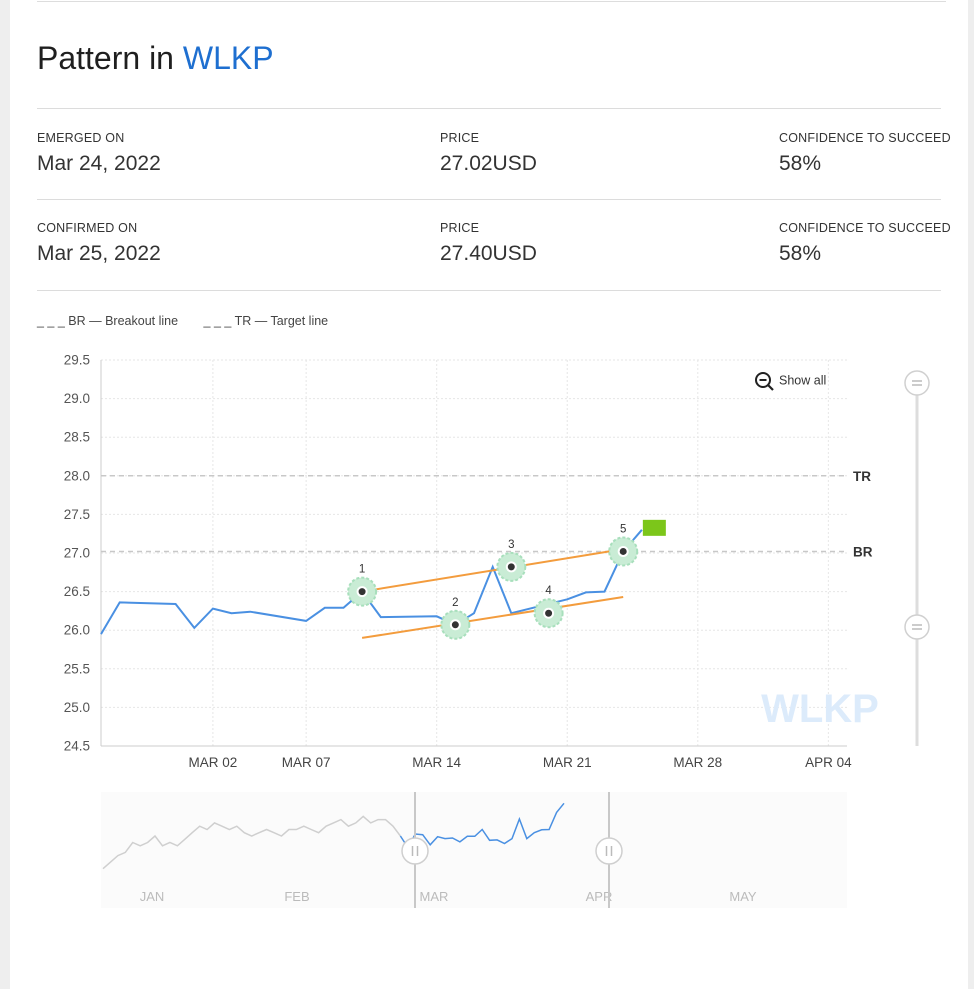 Image resolution: width=974 pixels, height=989 pixels. Describe the element at coordinates (491, 1) in the screenshot. I see `top-divider` at that location.